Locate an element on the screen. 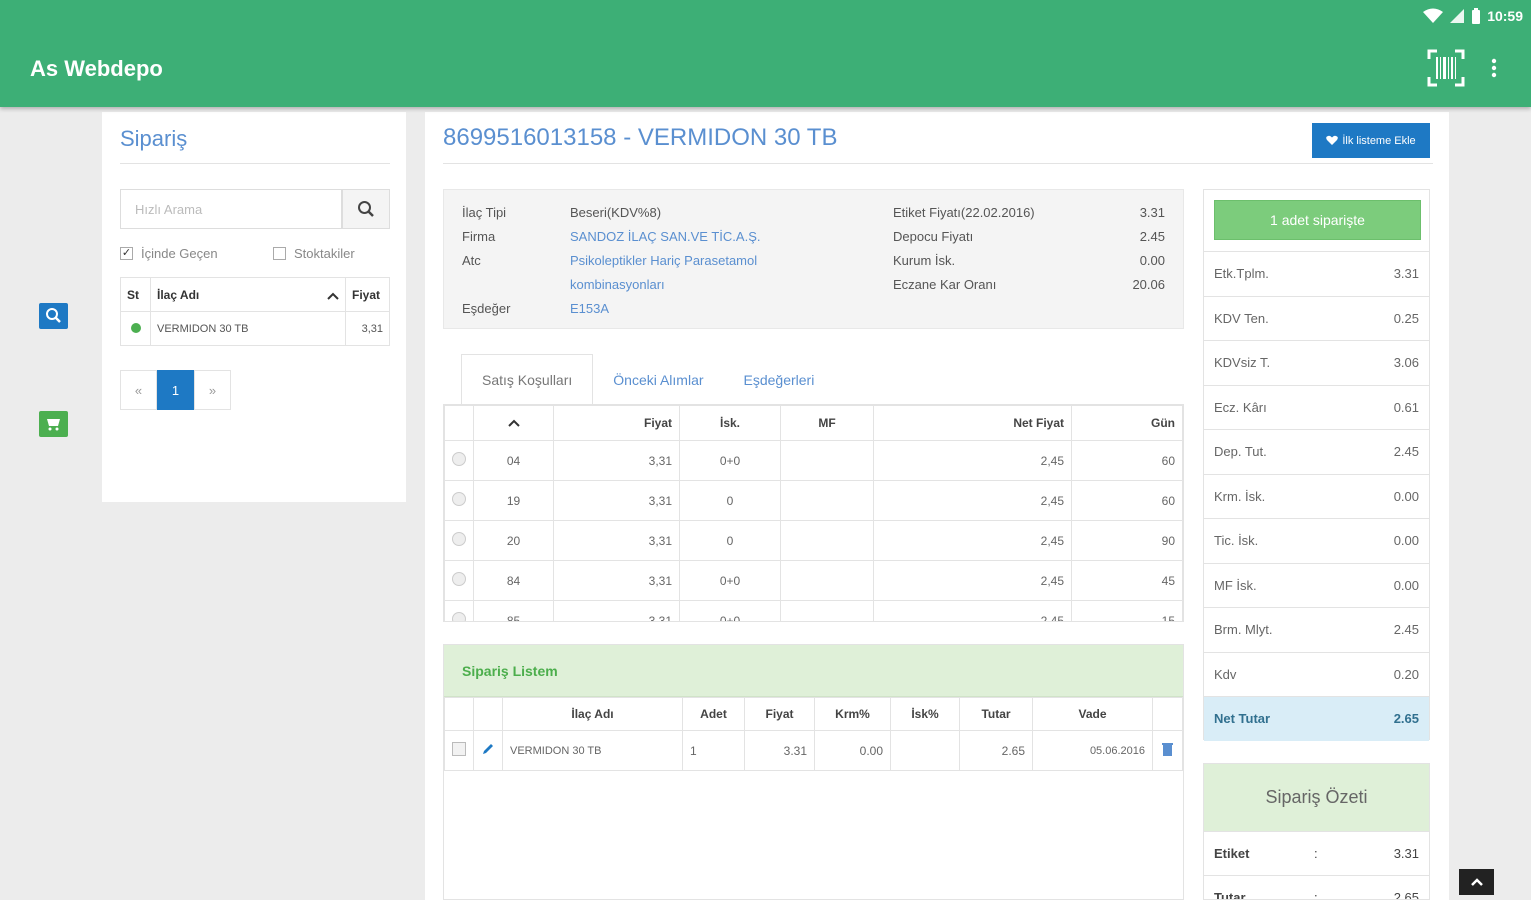 The height and width of the screenshot is (900, 1531). contains-option: ✓ İçinde Geçen is located at coordinates (169, 253).